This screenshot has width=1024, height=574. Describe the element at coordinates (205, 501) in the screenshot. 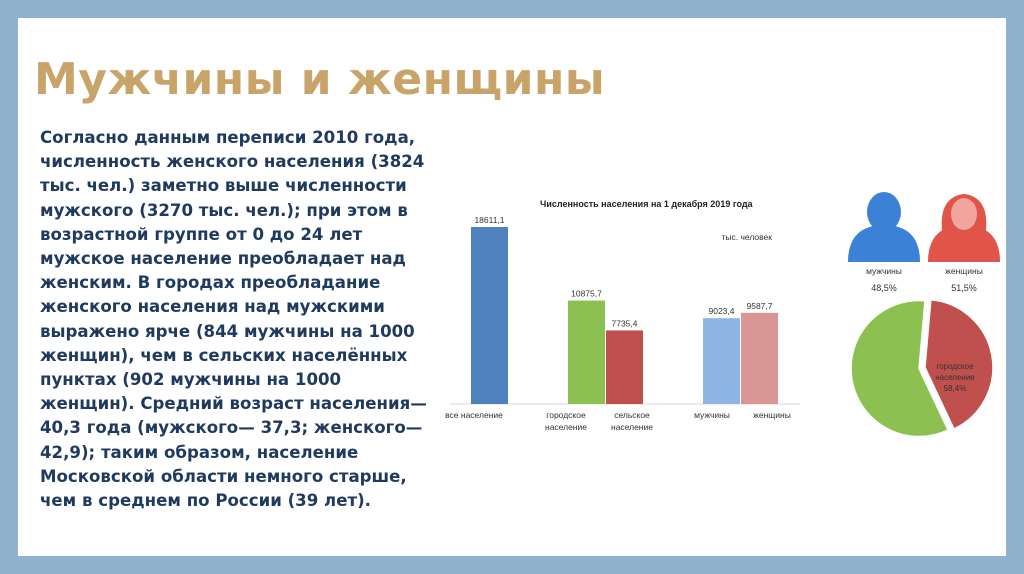

I see `body-line: чем в среднем по России (39 лет).` at that location.